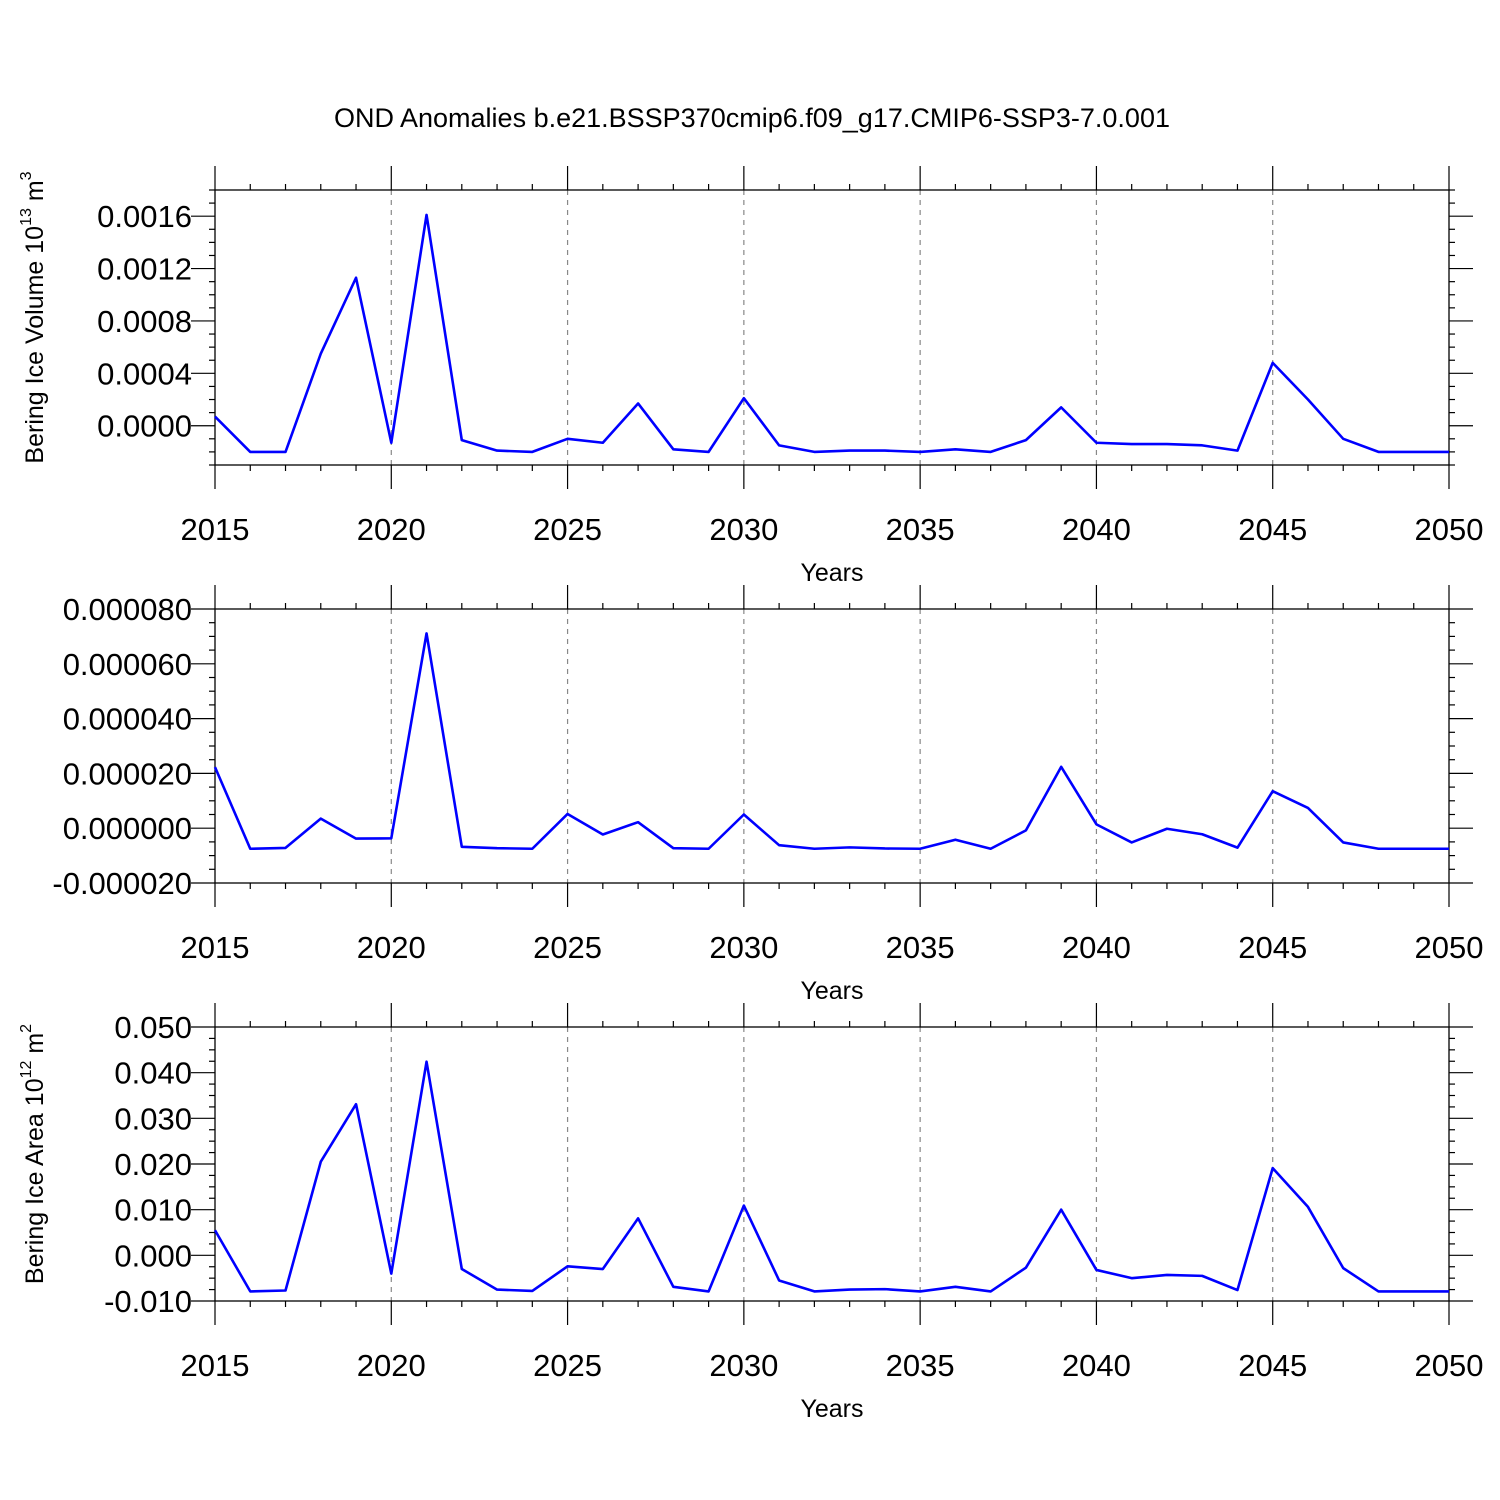 Image resolution: width=1500 pixels, height=1500 pixels. What do you see at coordinates (122, 883) in the screenshot?
I see `y-tick-label: -0.000020` at bounding box center [122, 883].